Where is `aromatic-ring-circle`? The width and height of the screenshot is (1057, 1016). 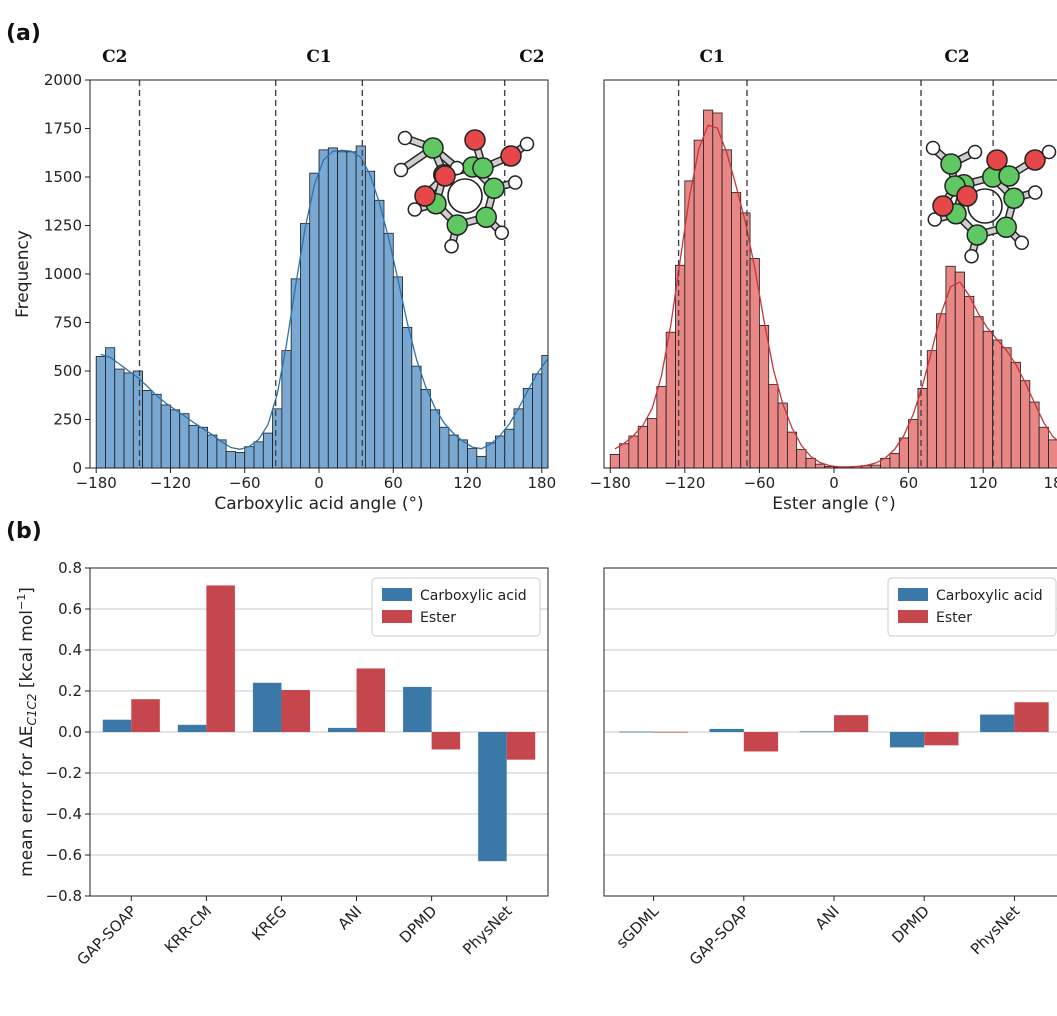
aromatic-ring-circle is located at coordinates (465, 196).